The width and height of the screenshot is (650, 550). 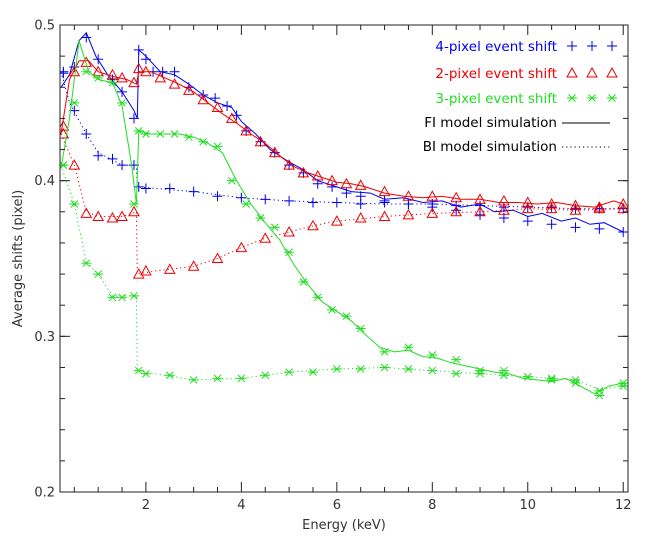 What do you see at coordinates (146, 505) in the screenshot?
I see `x-tick-label: 2` at bounding box center [146, 505].